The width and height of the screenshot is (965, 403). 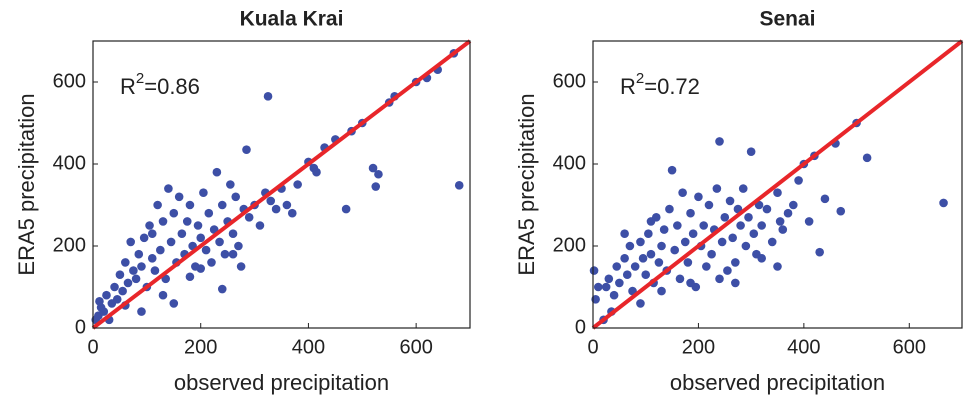 I want to click on y-tick-label: 0, so click(x=580, y=327).